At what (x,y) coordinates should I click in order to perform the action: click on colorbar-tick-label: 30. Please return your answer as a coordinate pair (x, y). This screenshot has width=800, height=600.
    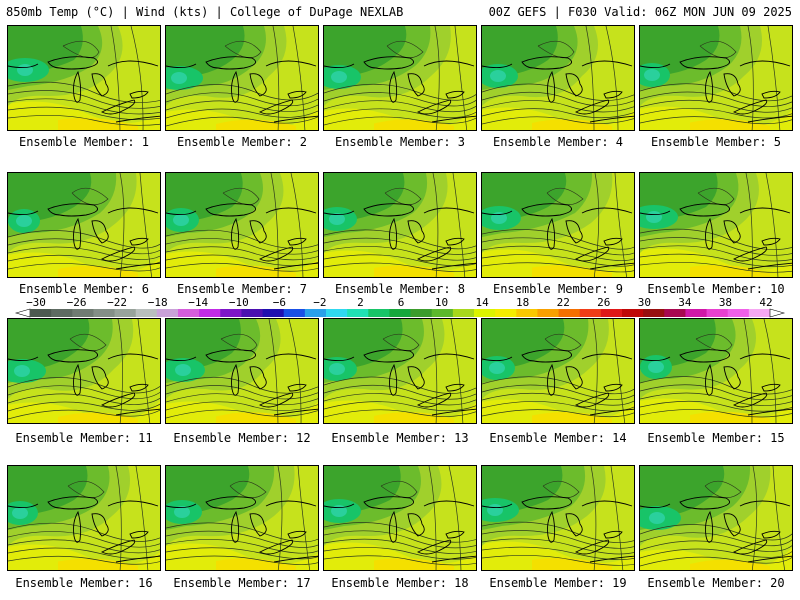
    Looking at the image, I should click on (644, 302).